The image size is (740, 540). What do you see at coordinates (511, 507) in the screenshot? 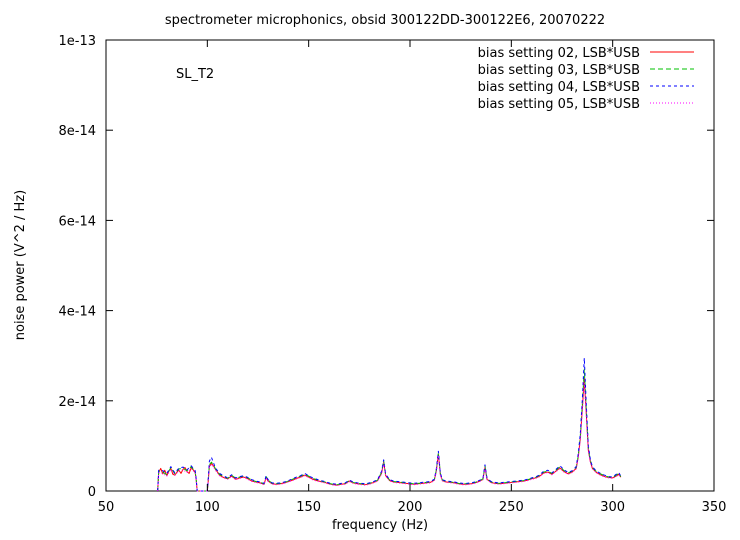
I see `x-tick-label: 250` at bounding box center [511, 507].